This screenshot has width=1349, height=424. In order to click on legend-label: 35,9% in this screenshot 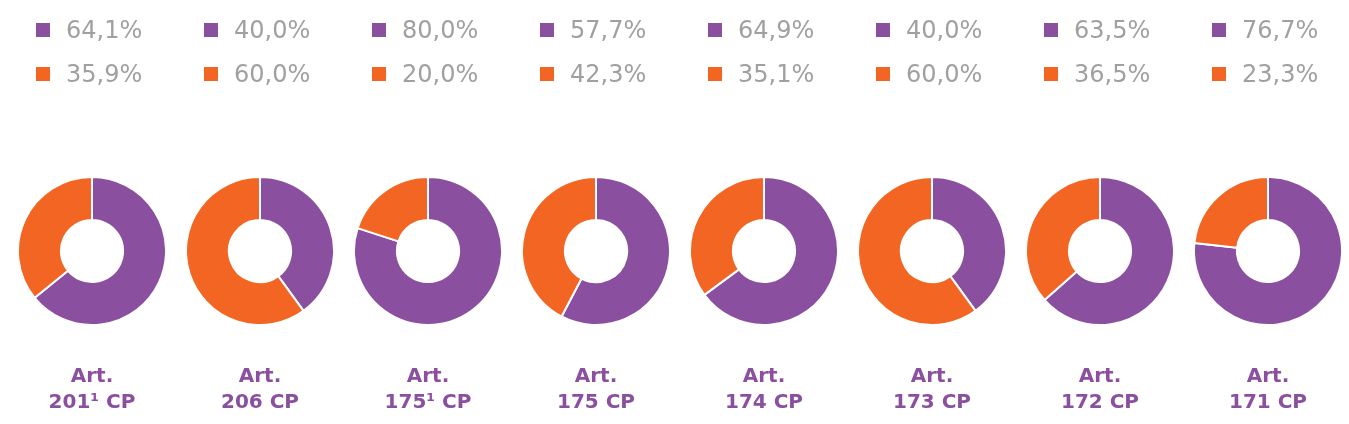, I will do `click(104, 74)`.